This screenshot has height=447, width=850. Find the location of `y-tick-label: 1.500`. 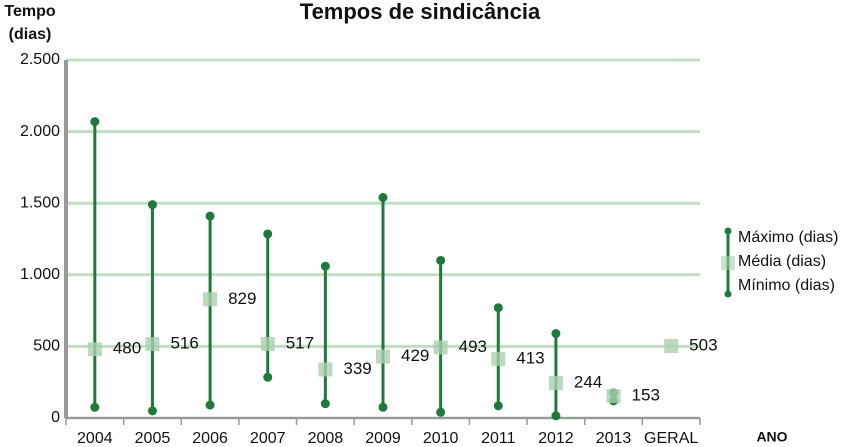

y-tick-label: 1.500 is located at coordinates (40, 202).